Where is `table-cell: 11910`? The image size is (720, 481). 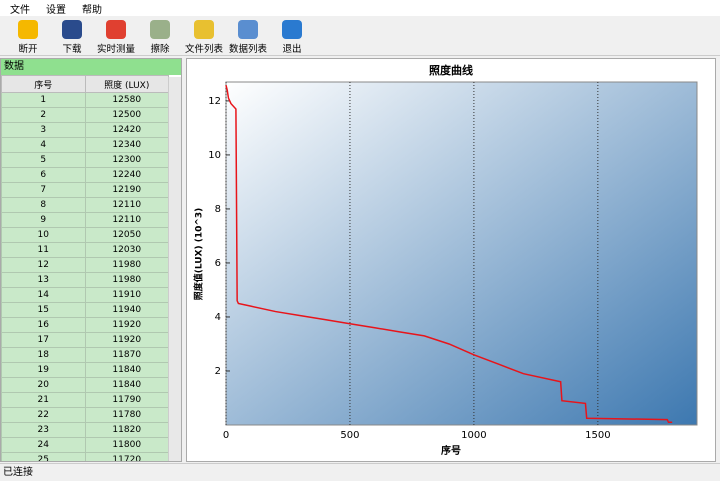
table-cell: 11910 is located at coordinates (126, 295).